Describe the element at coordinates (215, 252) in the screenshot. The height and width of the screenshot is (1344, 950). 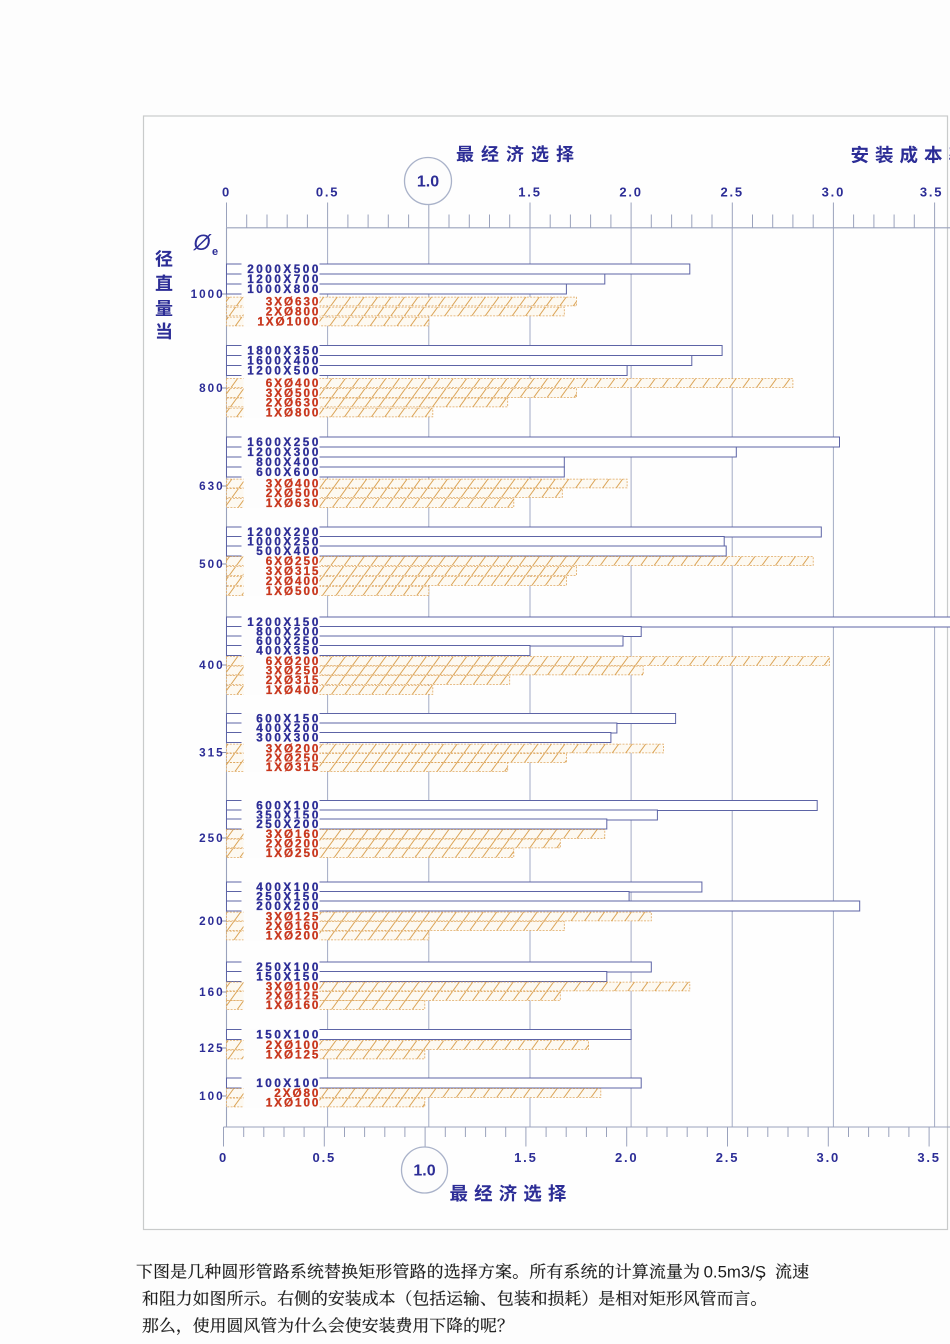
I see `svg-text: e` at that location.